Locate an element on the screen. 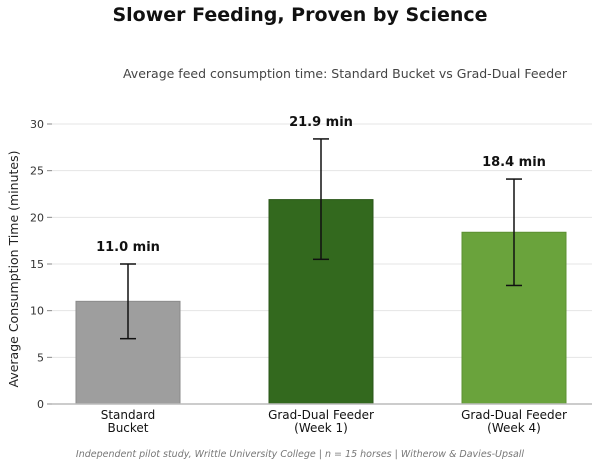 The height and width of the screenshot is (467, 600). chart-title: Slower Feeding, Proven by Science is located at coordinates (300, 15).